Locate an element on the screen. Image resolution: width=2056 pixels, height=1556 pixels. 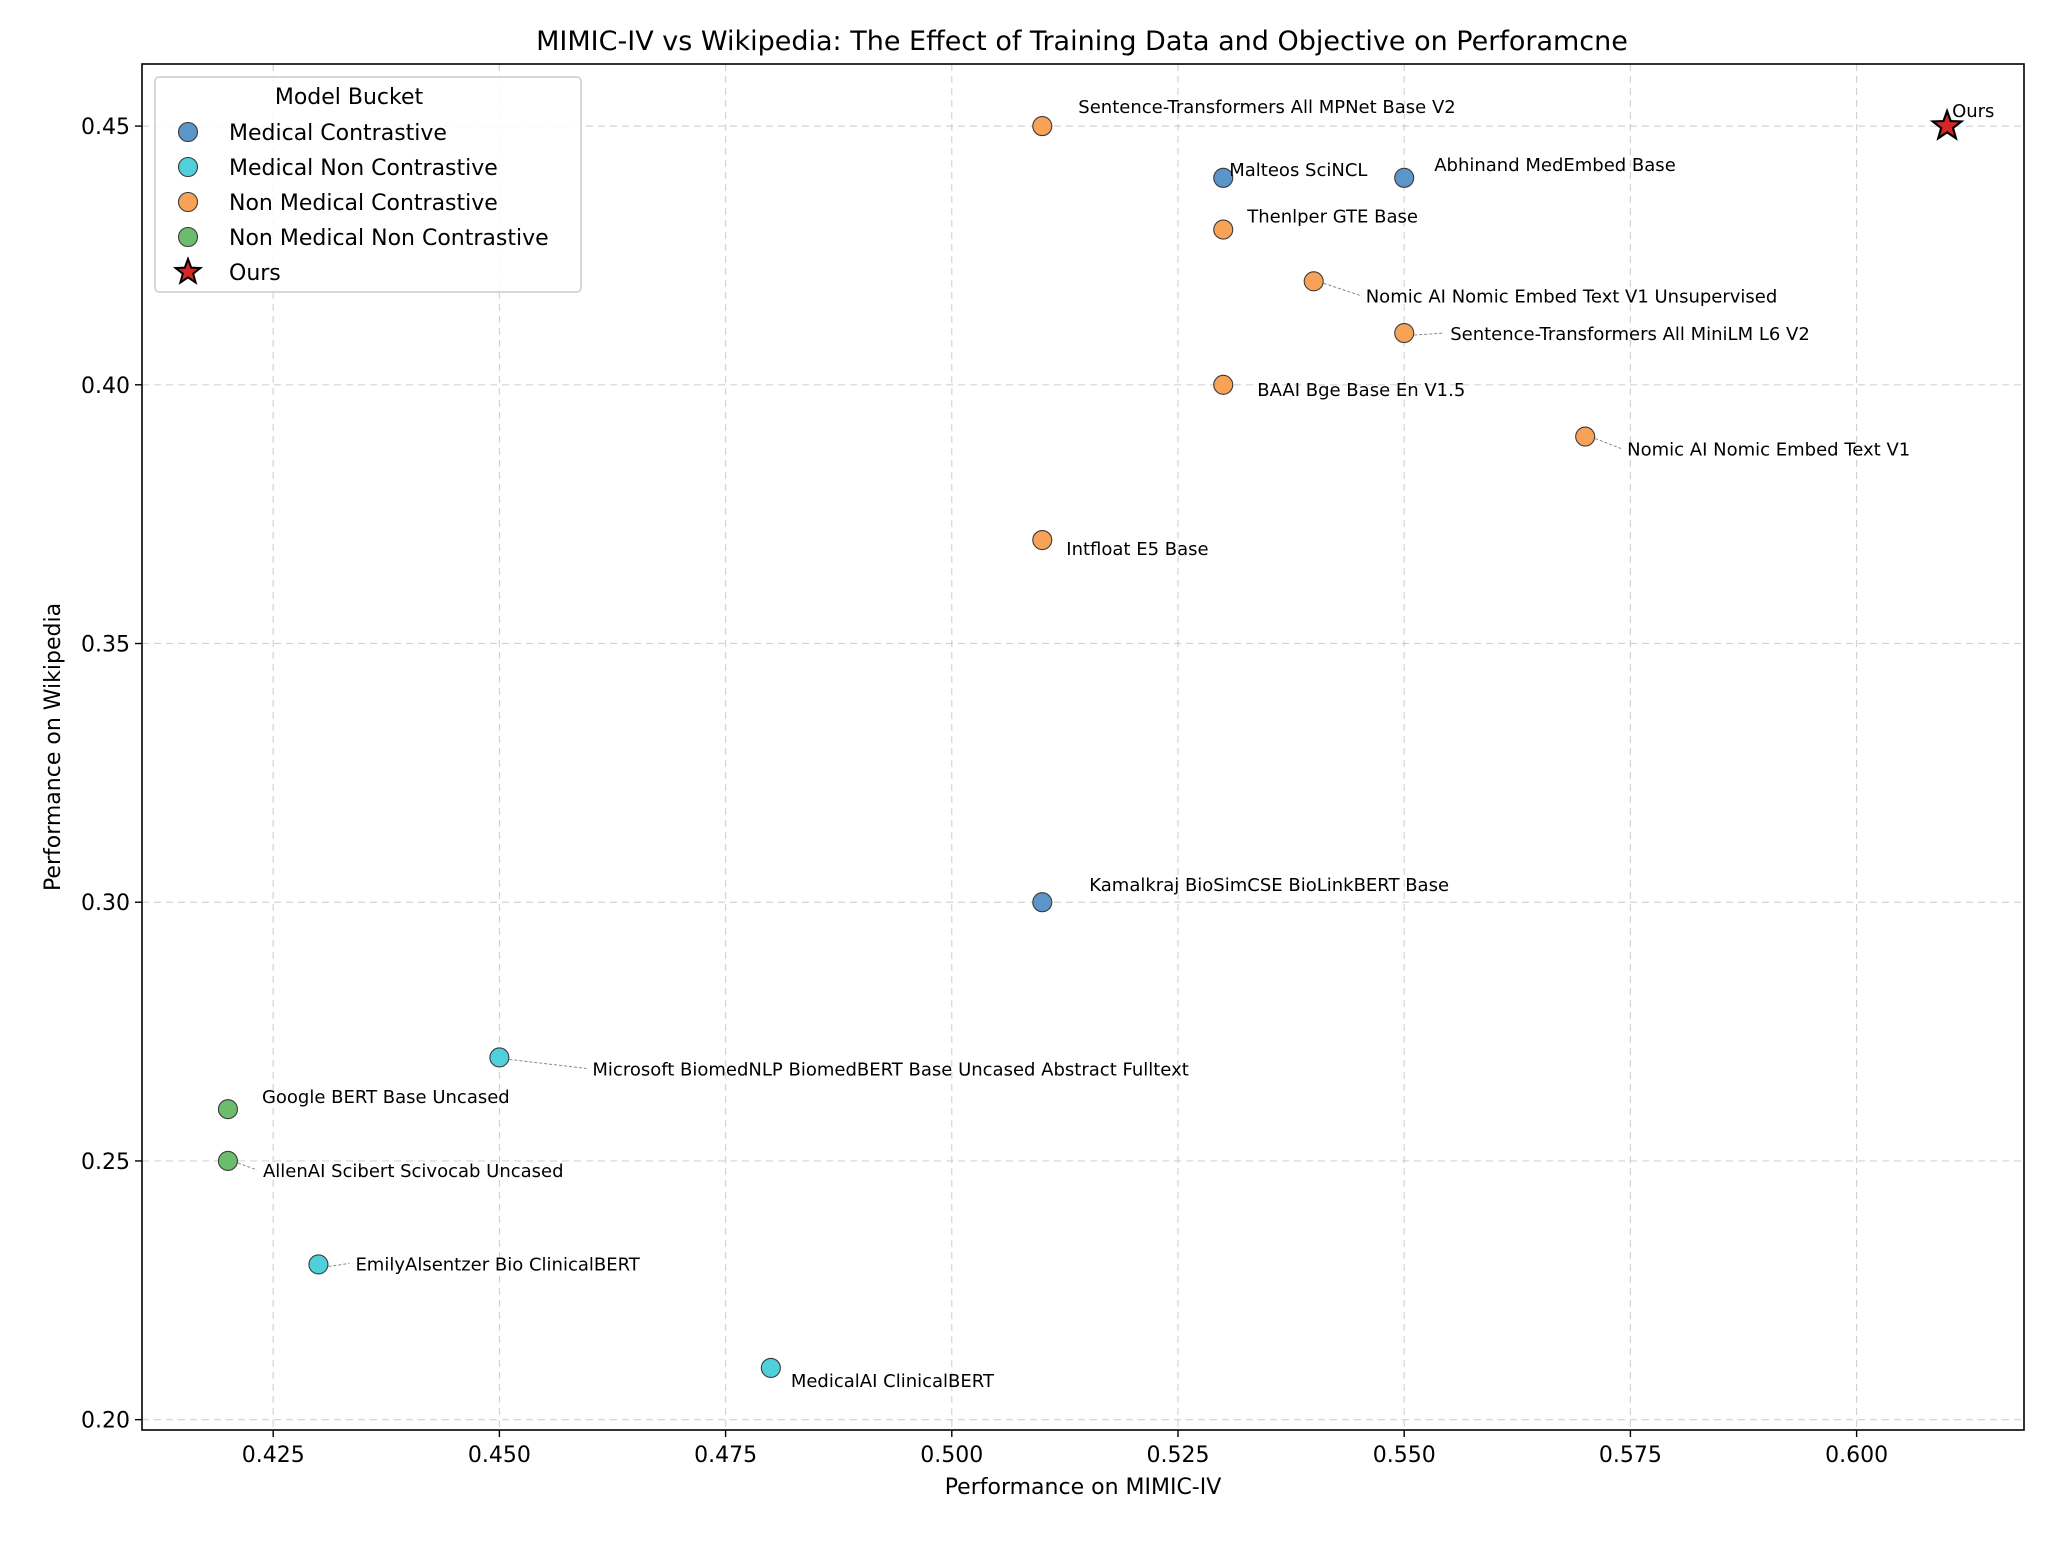
data-label: Abhinand MedEmbed Base is located at coordinates (1555, 165).